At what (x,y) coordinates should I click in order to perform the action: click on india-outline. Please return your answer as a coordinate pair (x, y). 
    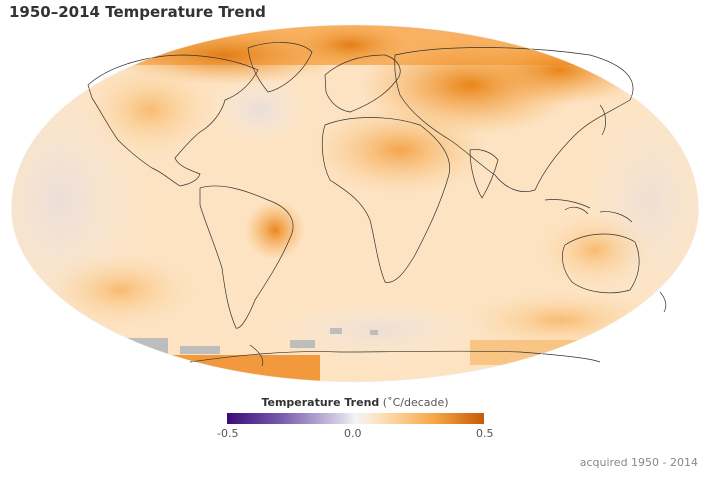
    Looking at the image, I should click on (484, 174).